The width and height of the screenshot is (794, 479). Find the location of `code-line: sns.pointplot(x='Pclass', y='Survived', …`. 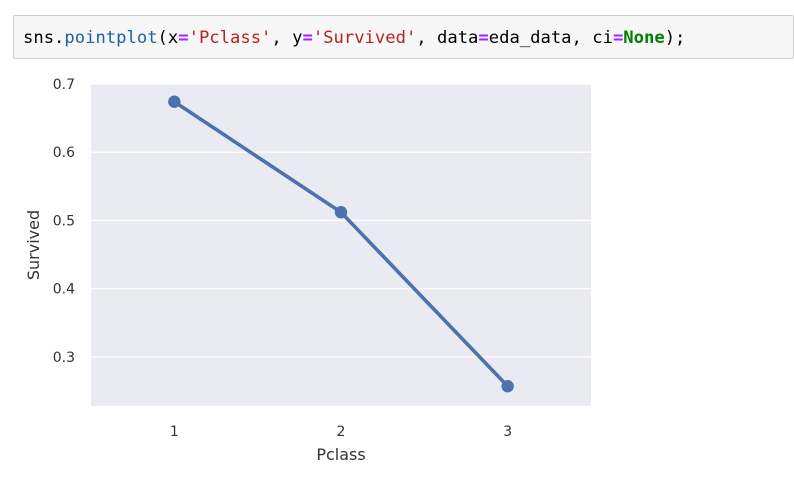

code-line: sns.pointplot(x='Pclass', y='Survived', … is located at coordinates (354, 38).